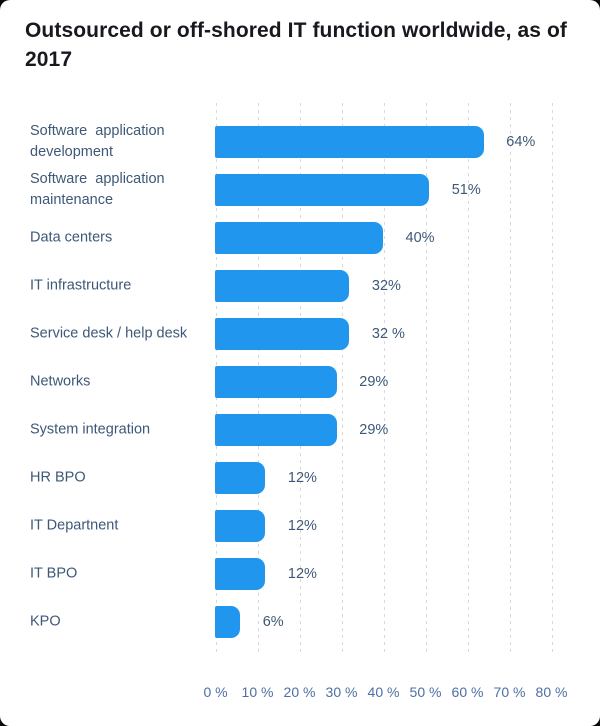 This screenshot has width=600, height=726. What do you see at coordinates (81, 285) in the screenshot?
I see `category-label: IT infrastructure` at bounding box center [81, 285].